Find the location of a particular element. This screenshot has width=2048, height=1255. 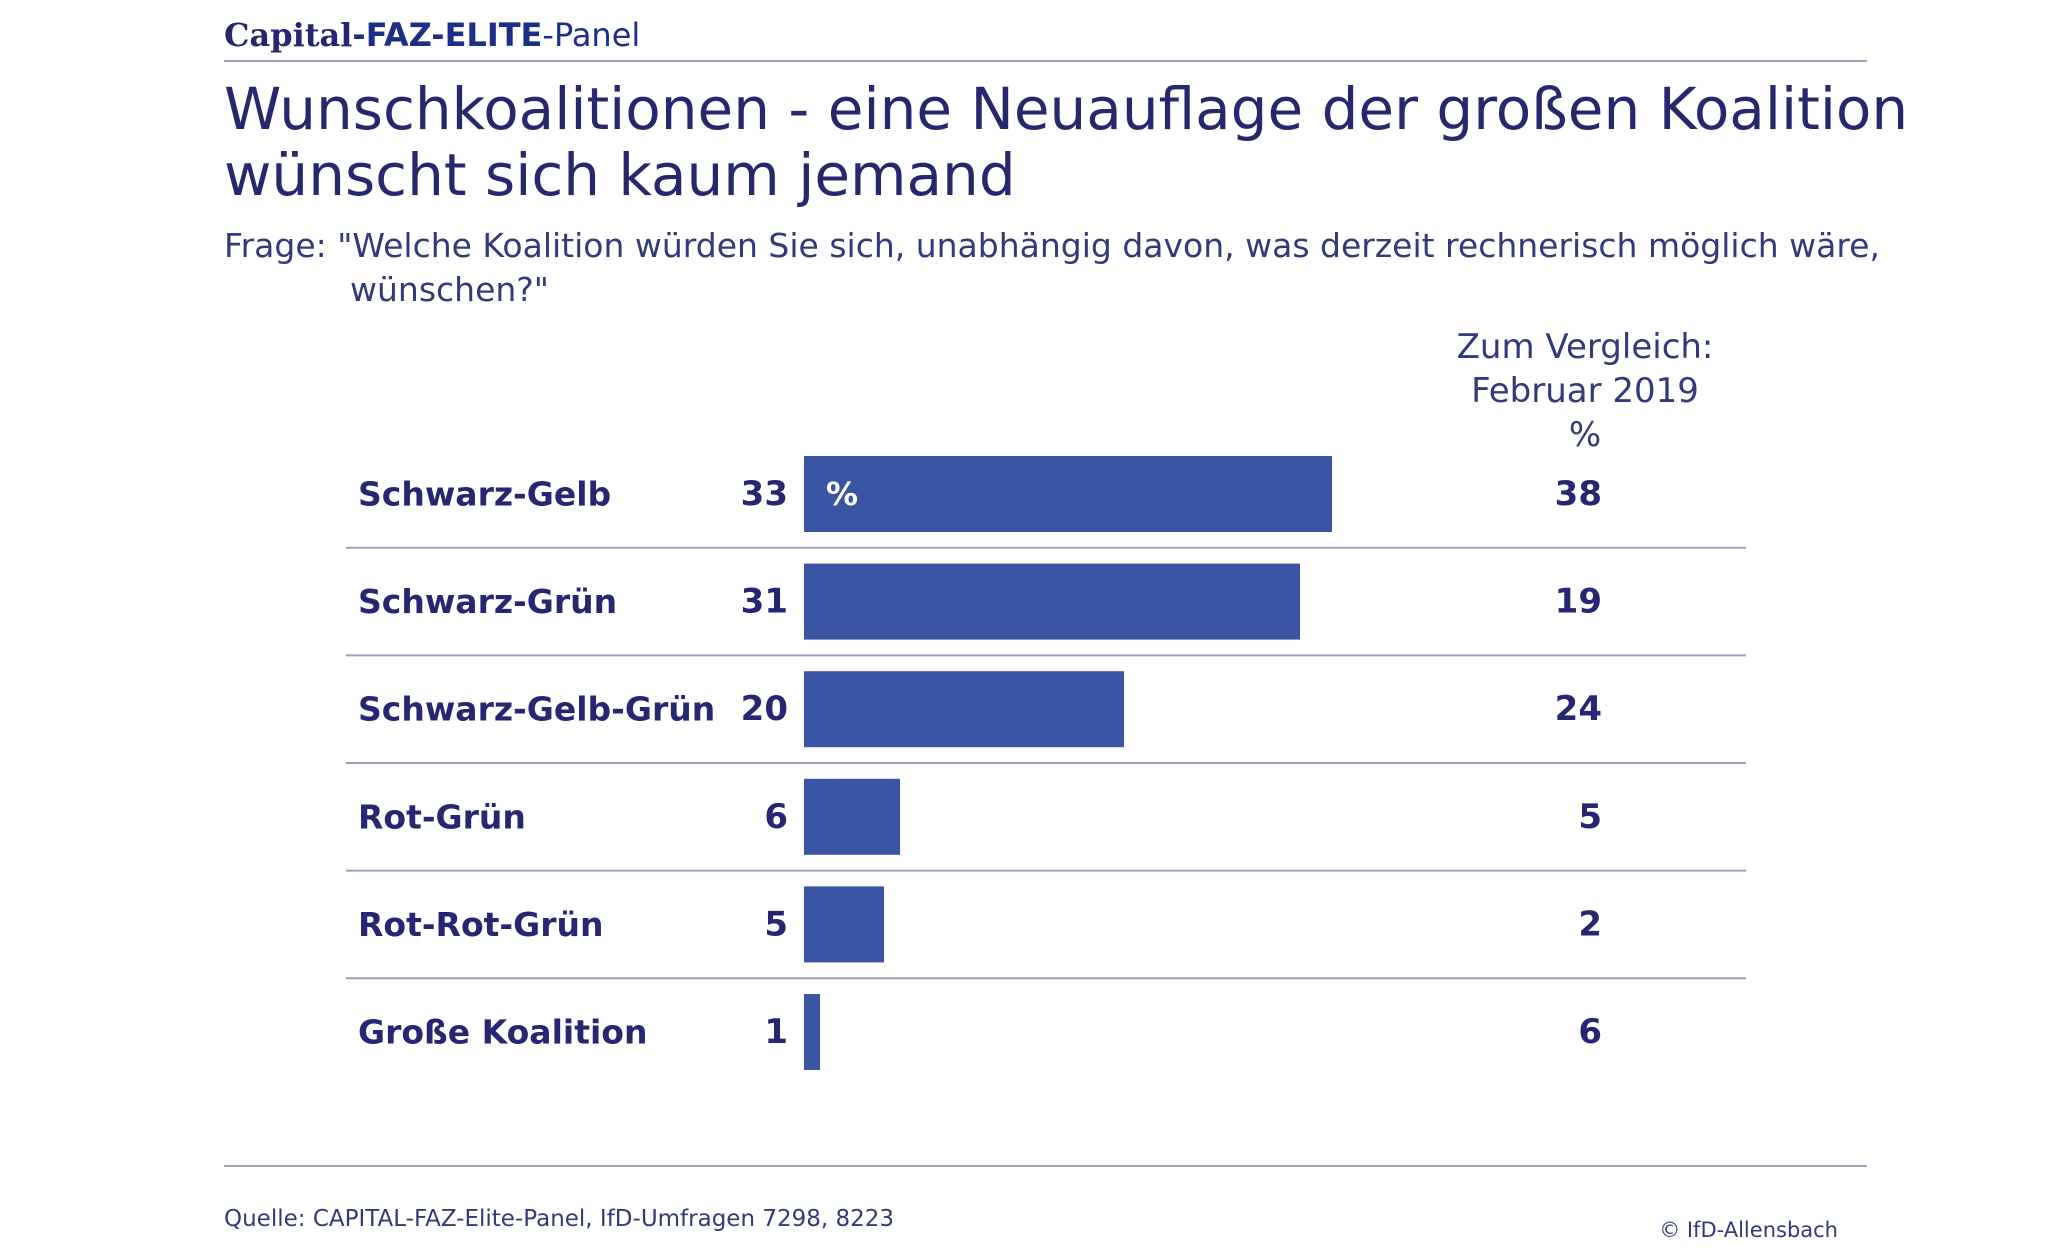

brand-panel: -Panel is located at coordinates (591, 35).